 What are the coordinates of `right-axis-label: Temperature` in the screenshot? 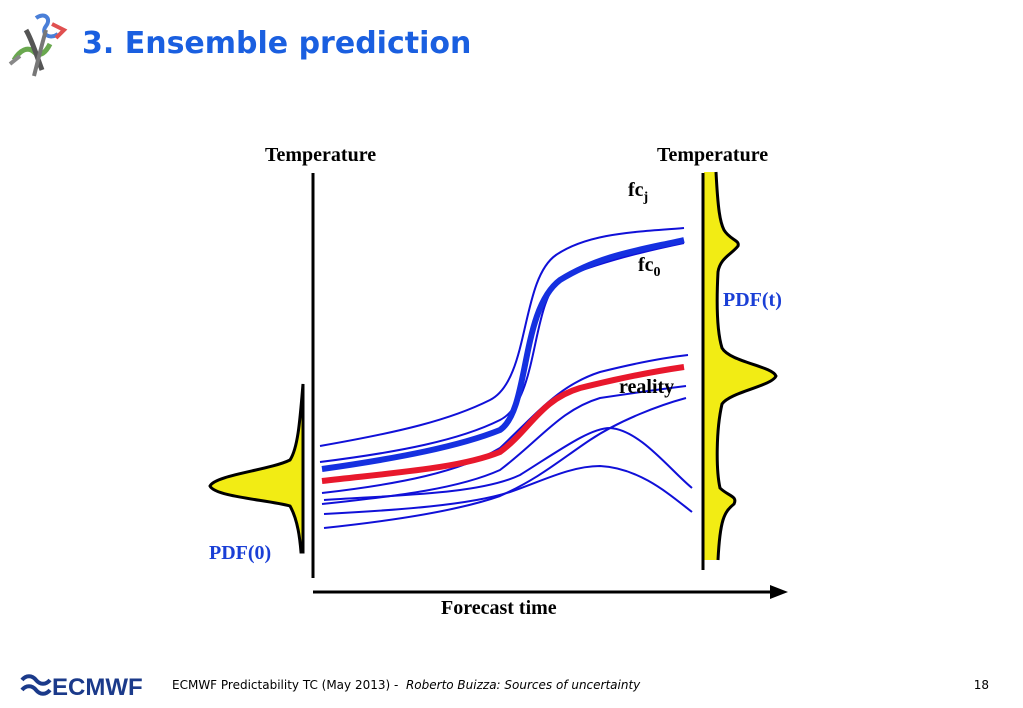 It's located at (713, 155).